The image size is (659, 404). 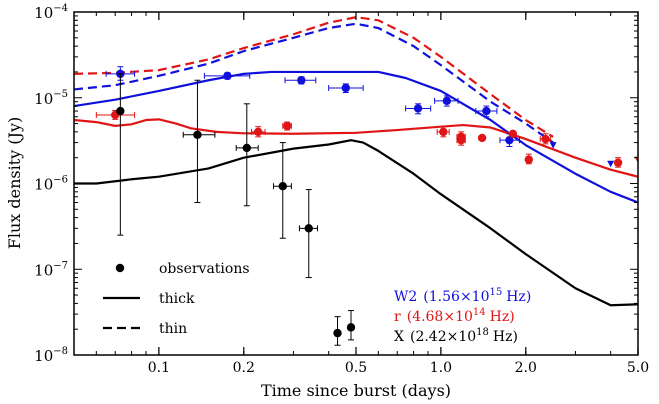 What do you see at coordinates (495, 292) in the screenshot?
I see `band-freq-exponent: 15` at bounding box center [495, 292].